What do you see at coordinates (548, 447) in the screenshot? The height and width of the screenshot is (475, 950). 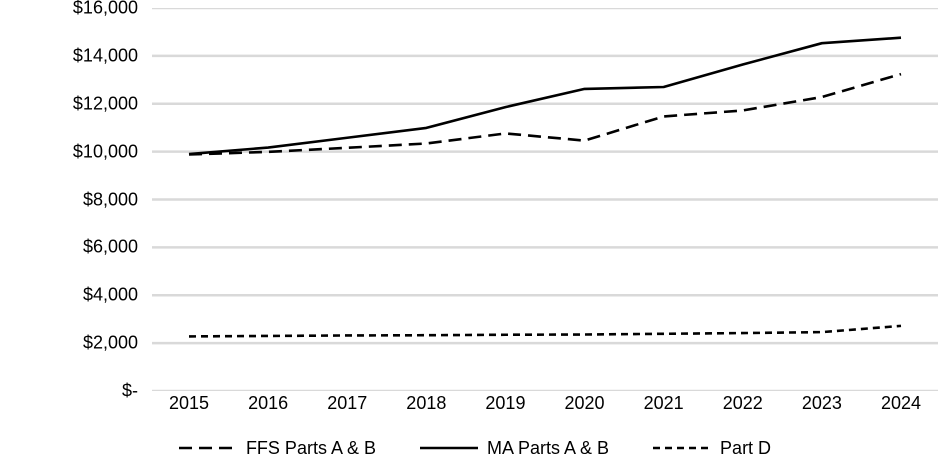 I see `legend-label: MA Parts A & B` at bounding box center [548, 447].